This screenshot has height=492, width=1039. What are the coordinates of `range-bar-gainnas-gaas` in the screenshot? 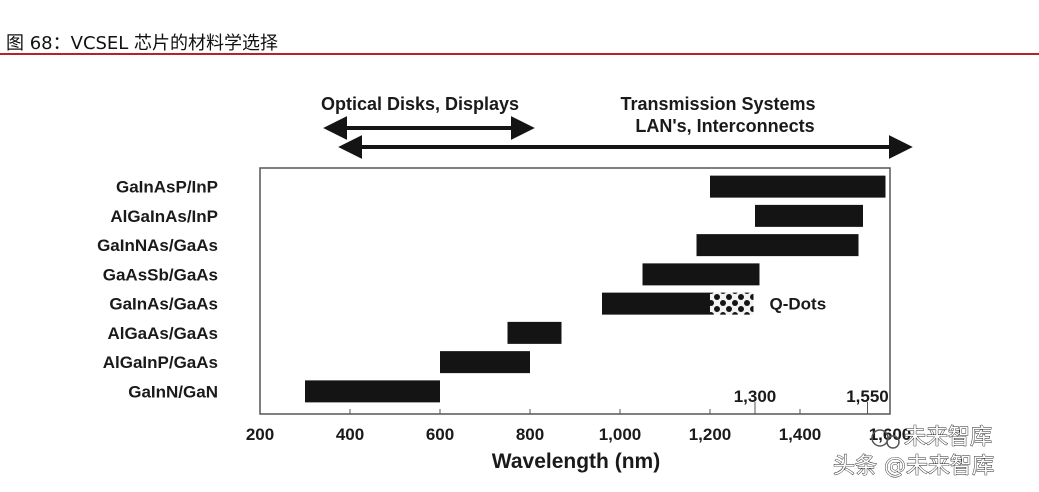 It's located at (777, 245).